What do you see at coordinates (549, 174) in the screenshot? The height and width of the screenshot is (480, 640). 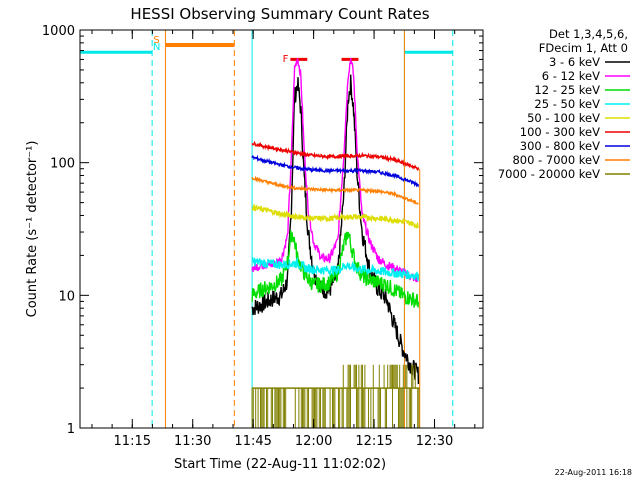 I see `legend-entry-label: 7000 - 20000 keV` at bounding box center [549, 174].